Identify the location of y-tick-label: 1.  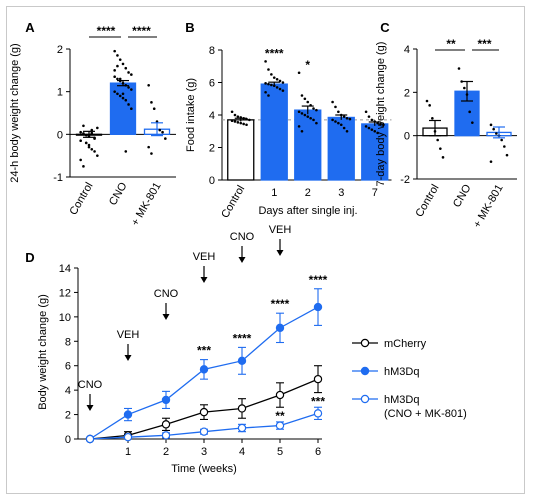
(60, 93).